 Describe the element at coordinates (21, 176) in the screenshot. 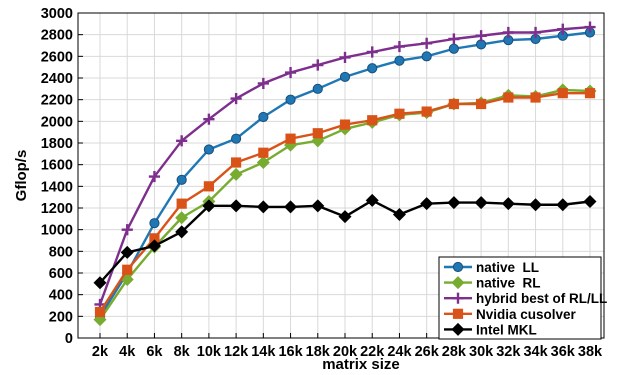

I see `y-axis-title: Gflop/s` at that location.